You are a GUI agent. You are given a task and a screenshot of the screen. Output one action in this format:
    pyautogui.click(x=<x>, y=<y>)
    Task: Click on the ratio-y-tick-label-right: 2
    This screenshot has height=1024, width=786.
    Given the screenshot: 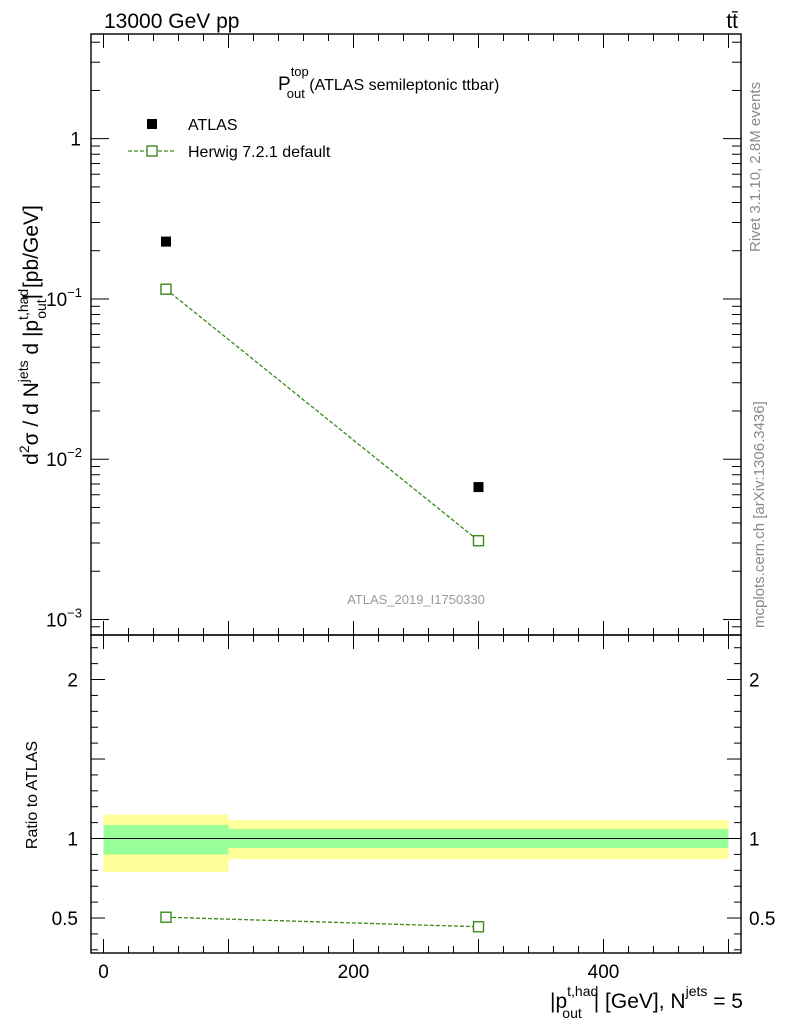 What is the action you would take?
    pyautogui.click(x=754, y=681)
    